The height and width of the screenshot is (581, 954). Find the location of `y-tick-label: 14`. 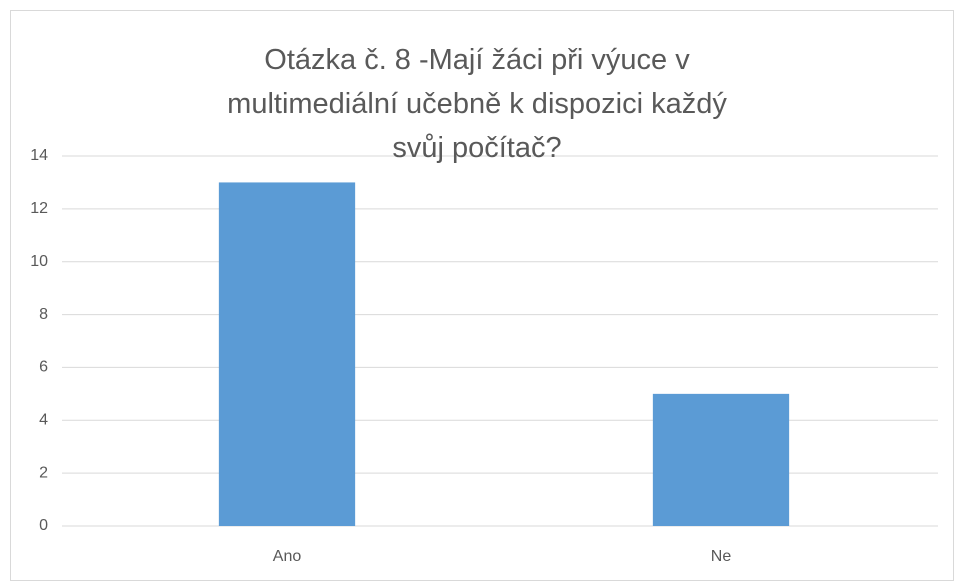

y-tick-label: 14 is located at coordinates (39, 155).